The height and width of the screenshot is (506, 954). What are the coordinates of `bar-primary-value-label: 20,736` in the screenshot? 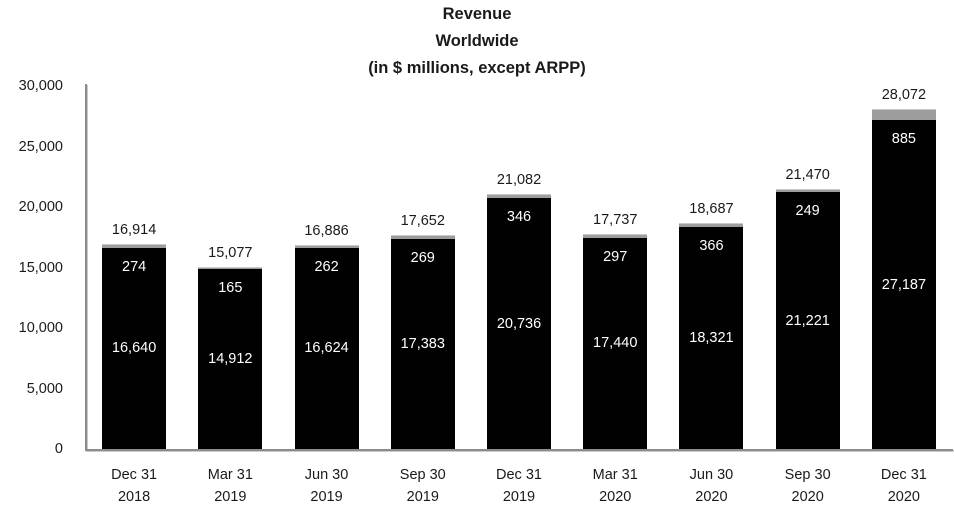 It's located at (519, 323).